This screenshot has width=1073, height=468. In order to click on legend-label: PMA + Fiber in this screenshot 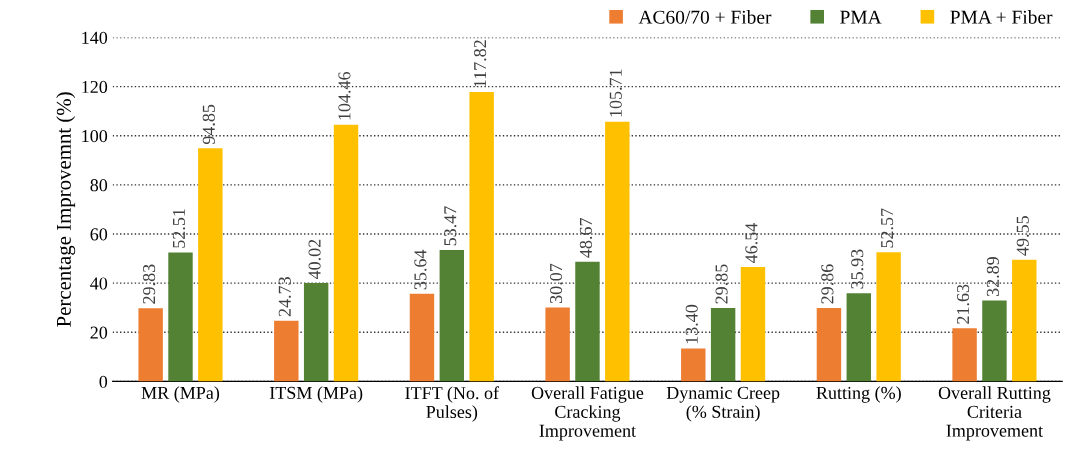, I will do `click(1001, 17)`.